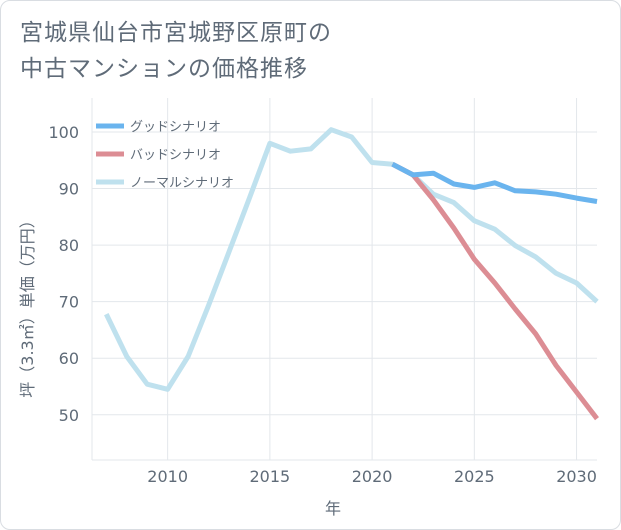 The image size is (621, 530). What do you see at coordinates (270, 476) in the screenshot?
I see `x-tick-label-2015: 2015` at bounding box center [270, 476].